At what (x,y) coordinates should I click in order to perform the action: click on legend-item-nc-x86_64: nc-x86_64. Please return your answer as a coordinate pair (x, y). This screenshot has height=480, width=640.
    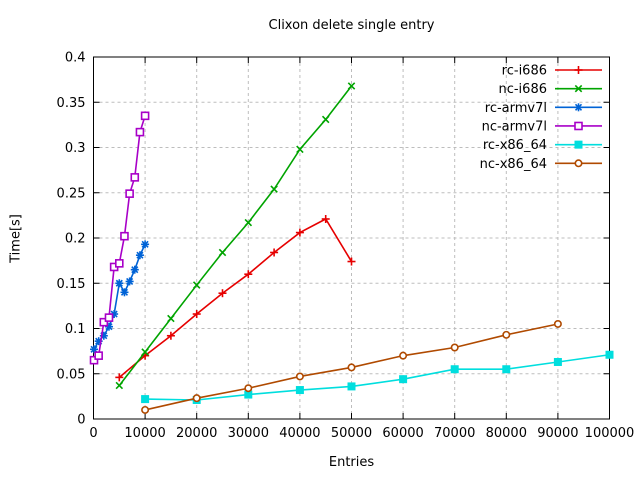
    Looking at the image, I should click on (541, 164).